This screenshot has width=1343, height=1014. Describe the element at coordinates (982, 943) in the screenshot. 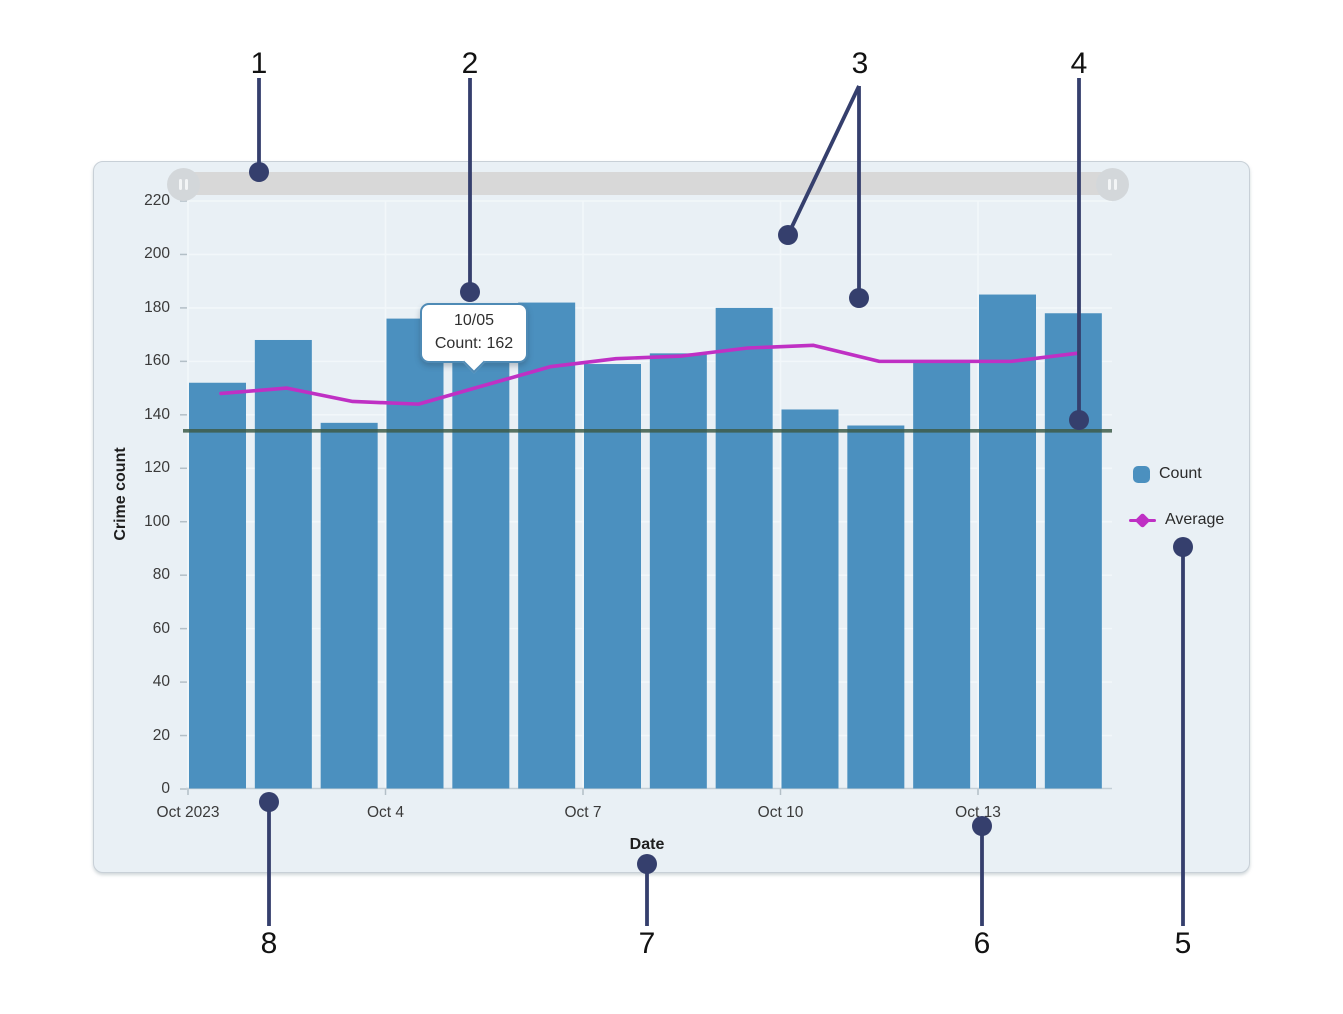

I see `callout-number-6: 6` at that location.